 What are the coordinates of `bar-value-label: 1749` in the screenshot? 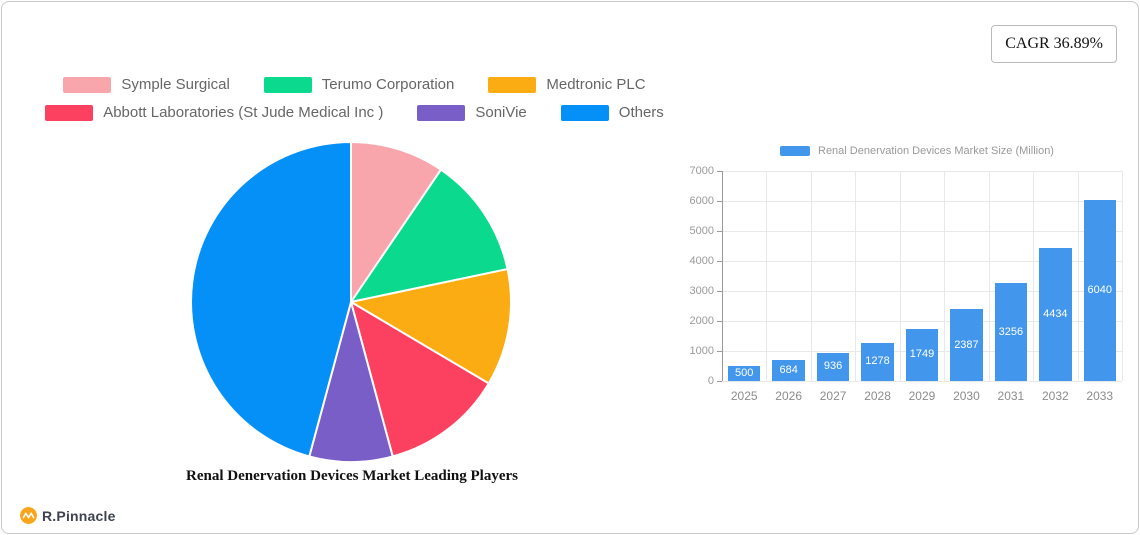 It's located at (922, 354).